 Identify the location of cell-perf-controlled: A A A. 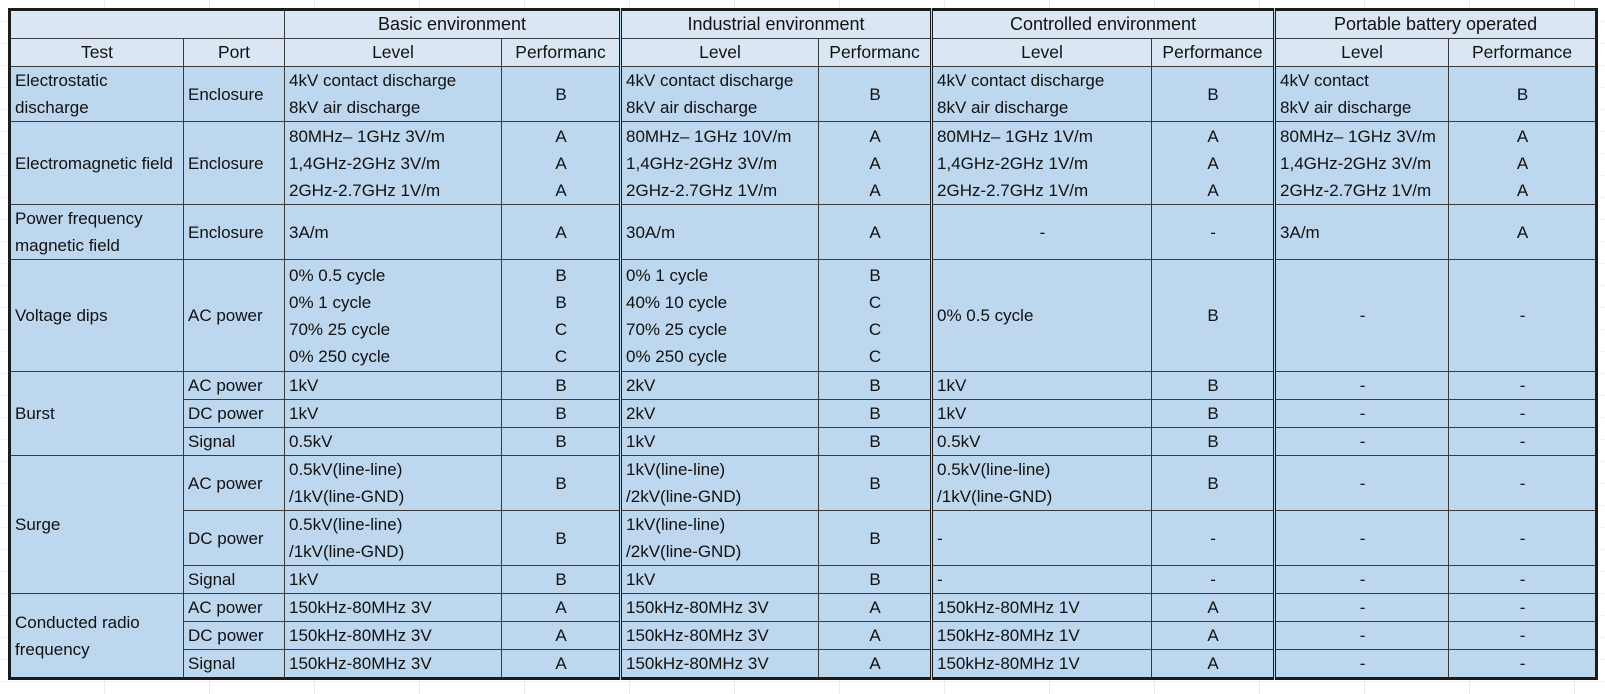
(1213, 163).